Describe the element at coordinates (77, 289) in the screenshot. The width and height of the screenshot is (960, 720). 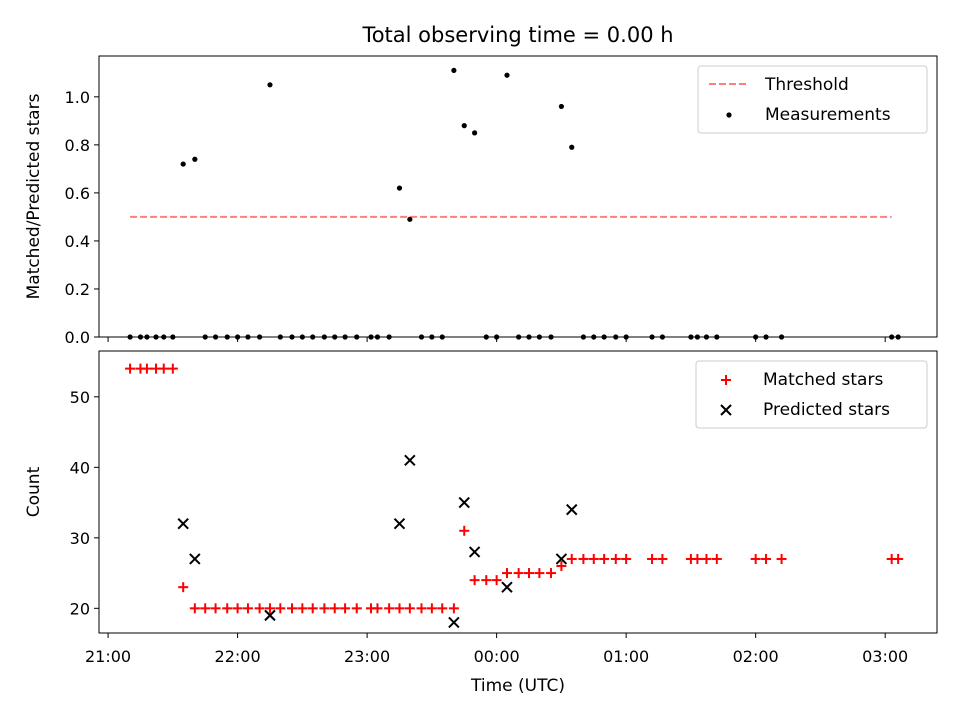
I see `y-tick-label: 0.2` at that location.